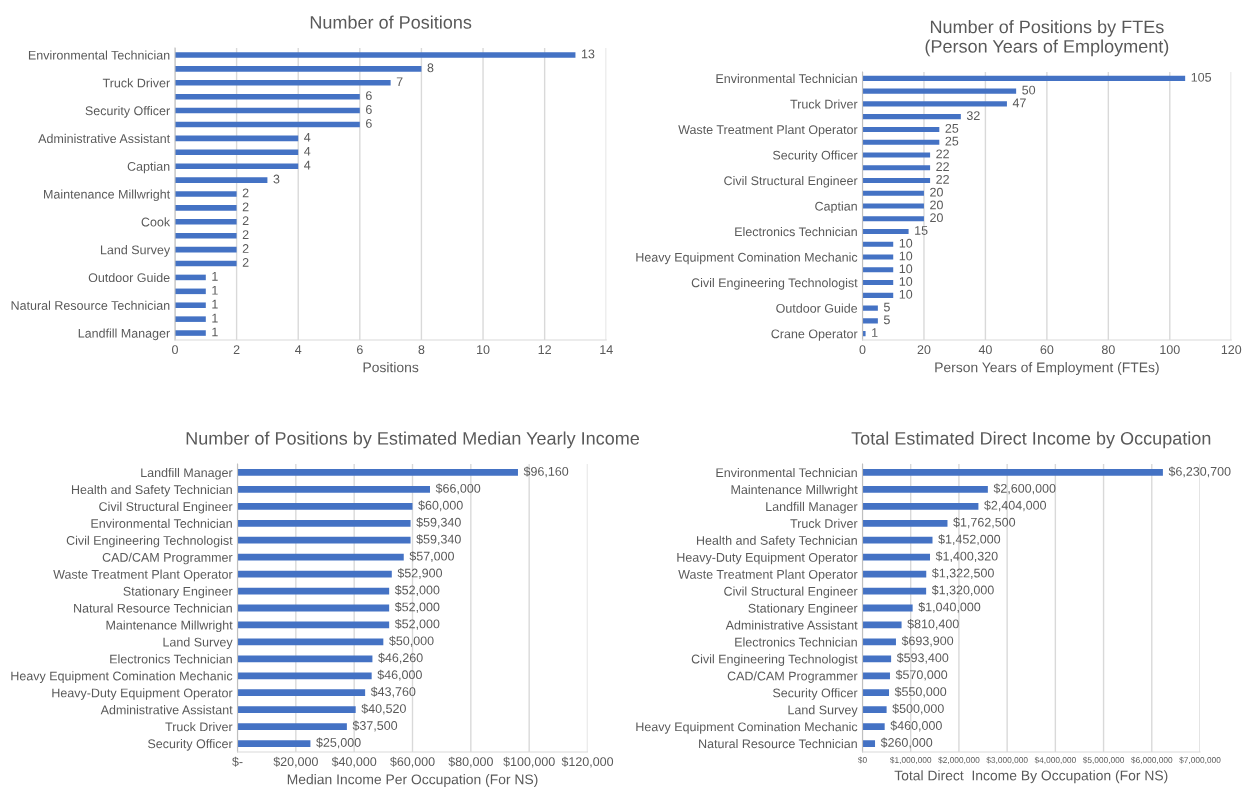 The image size is (1250, 800). I want to click on x-tick-label: $1,000,000, so click(910, 760).